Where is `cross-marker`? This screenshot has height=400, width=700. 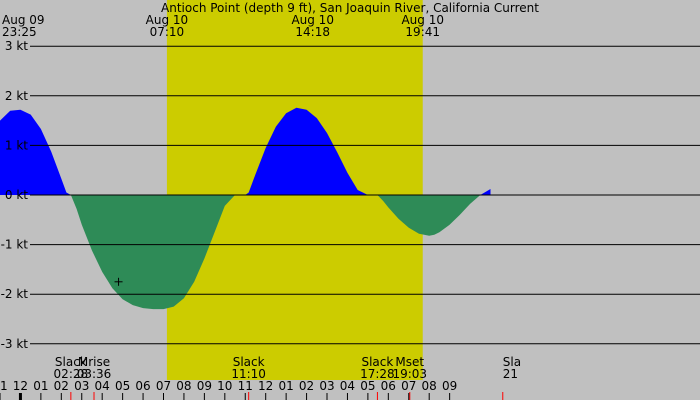
cross-marker is located at coordinates (118, 281).